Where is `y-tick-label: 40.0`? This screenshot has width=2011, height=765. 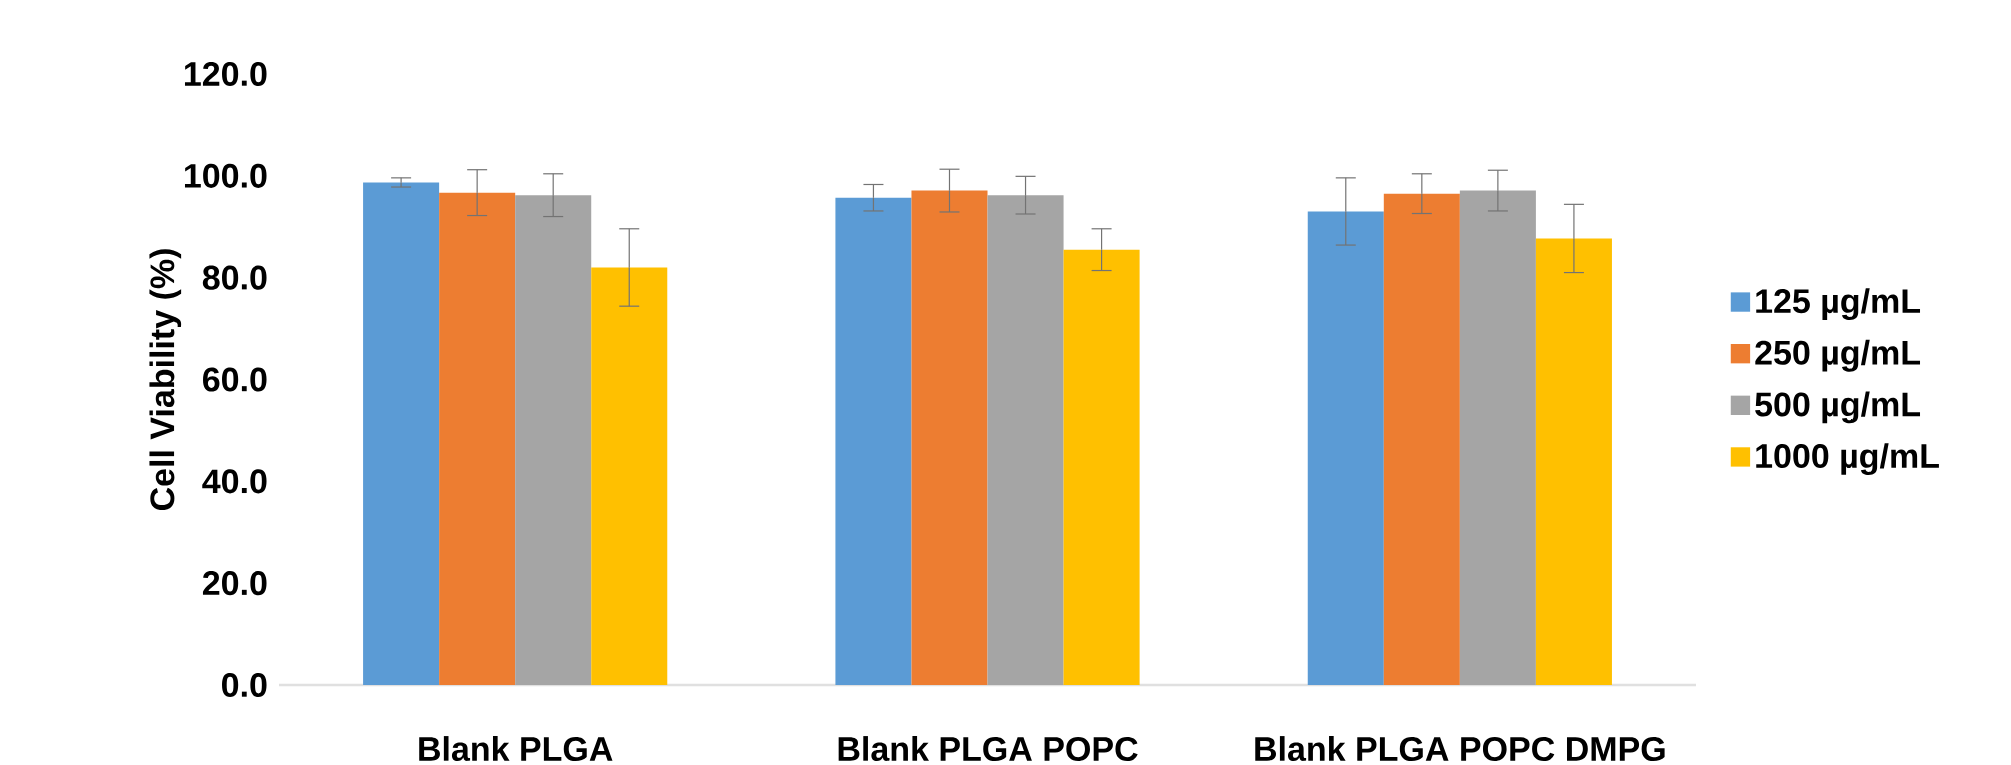 y-tick-label: 40.0 is located at coordinates (234, 481).